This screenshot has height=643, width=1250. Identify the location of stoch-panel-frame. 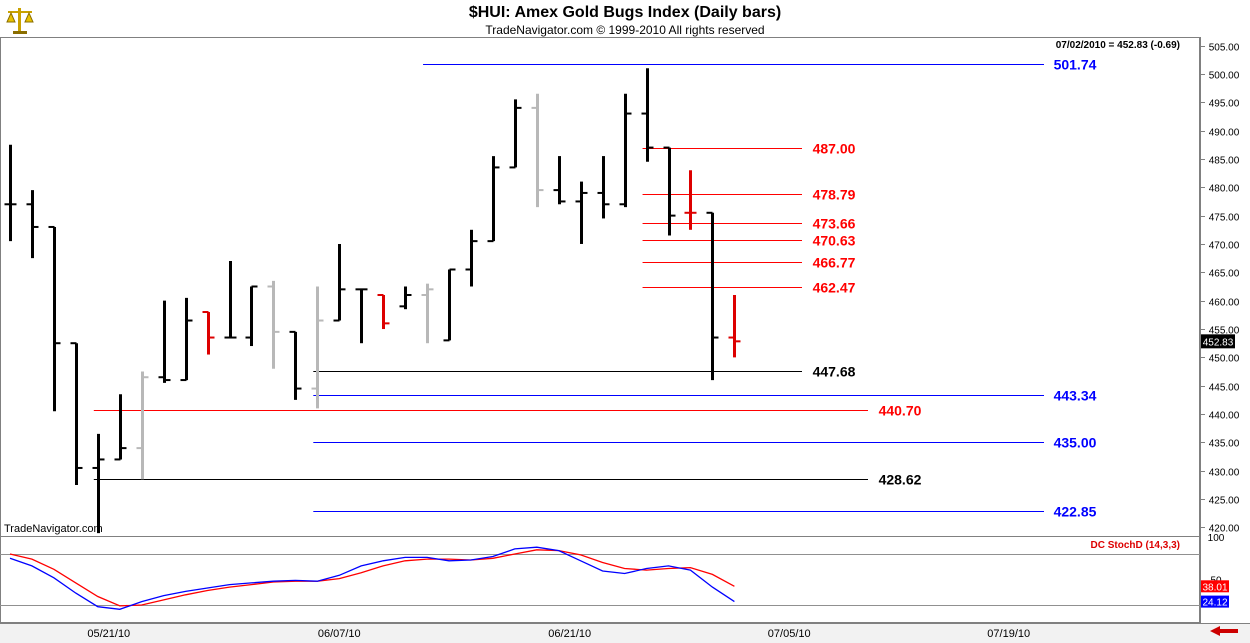
(600, 580).